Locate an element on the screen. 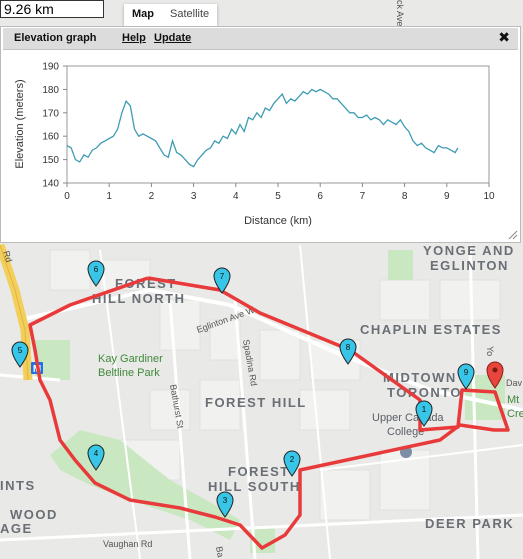 This screenshot has width=523, height=559. close-icon: ✖ is located at coordinates (504, 38).